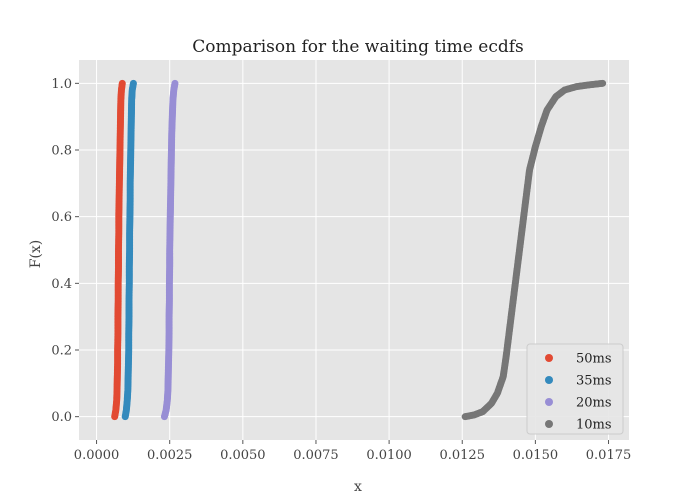  I want to click on x-tick-label: 0.0000, so click(97, 455).